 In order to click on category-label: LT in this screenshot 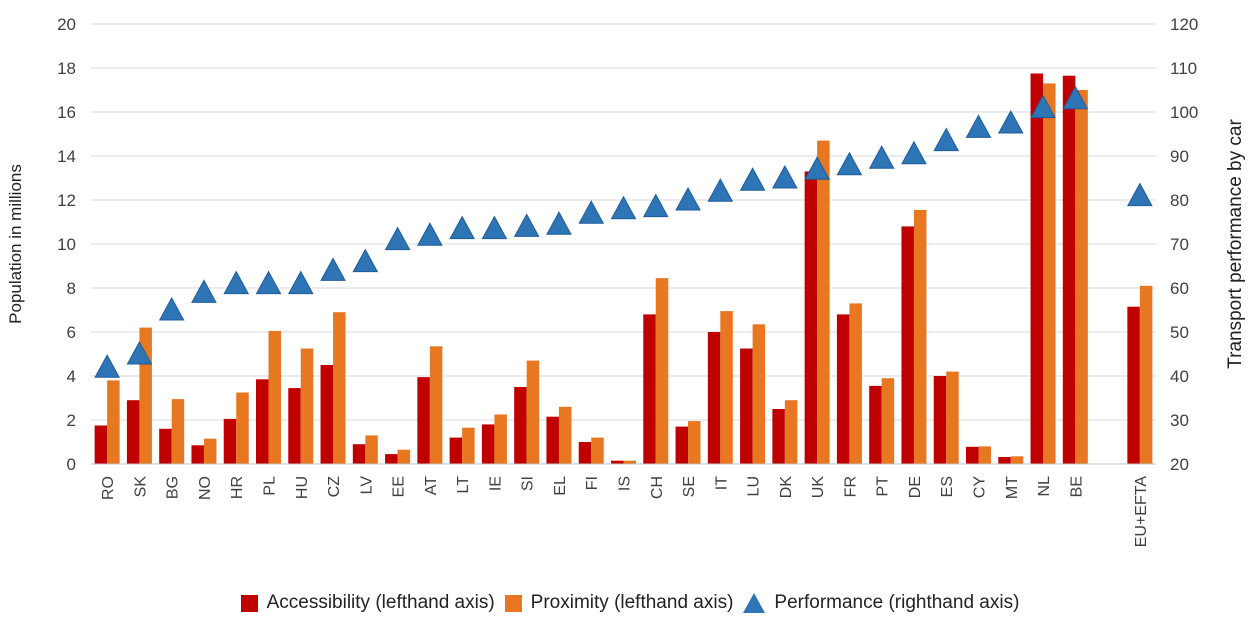, I will do `click(463, 485)`.